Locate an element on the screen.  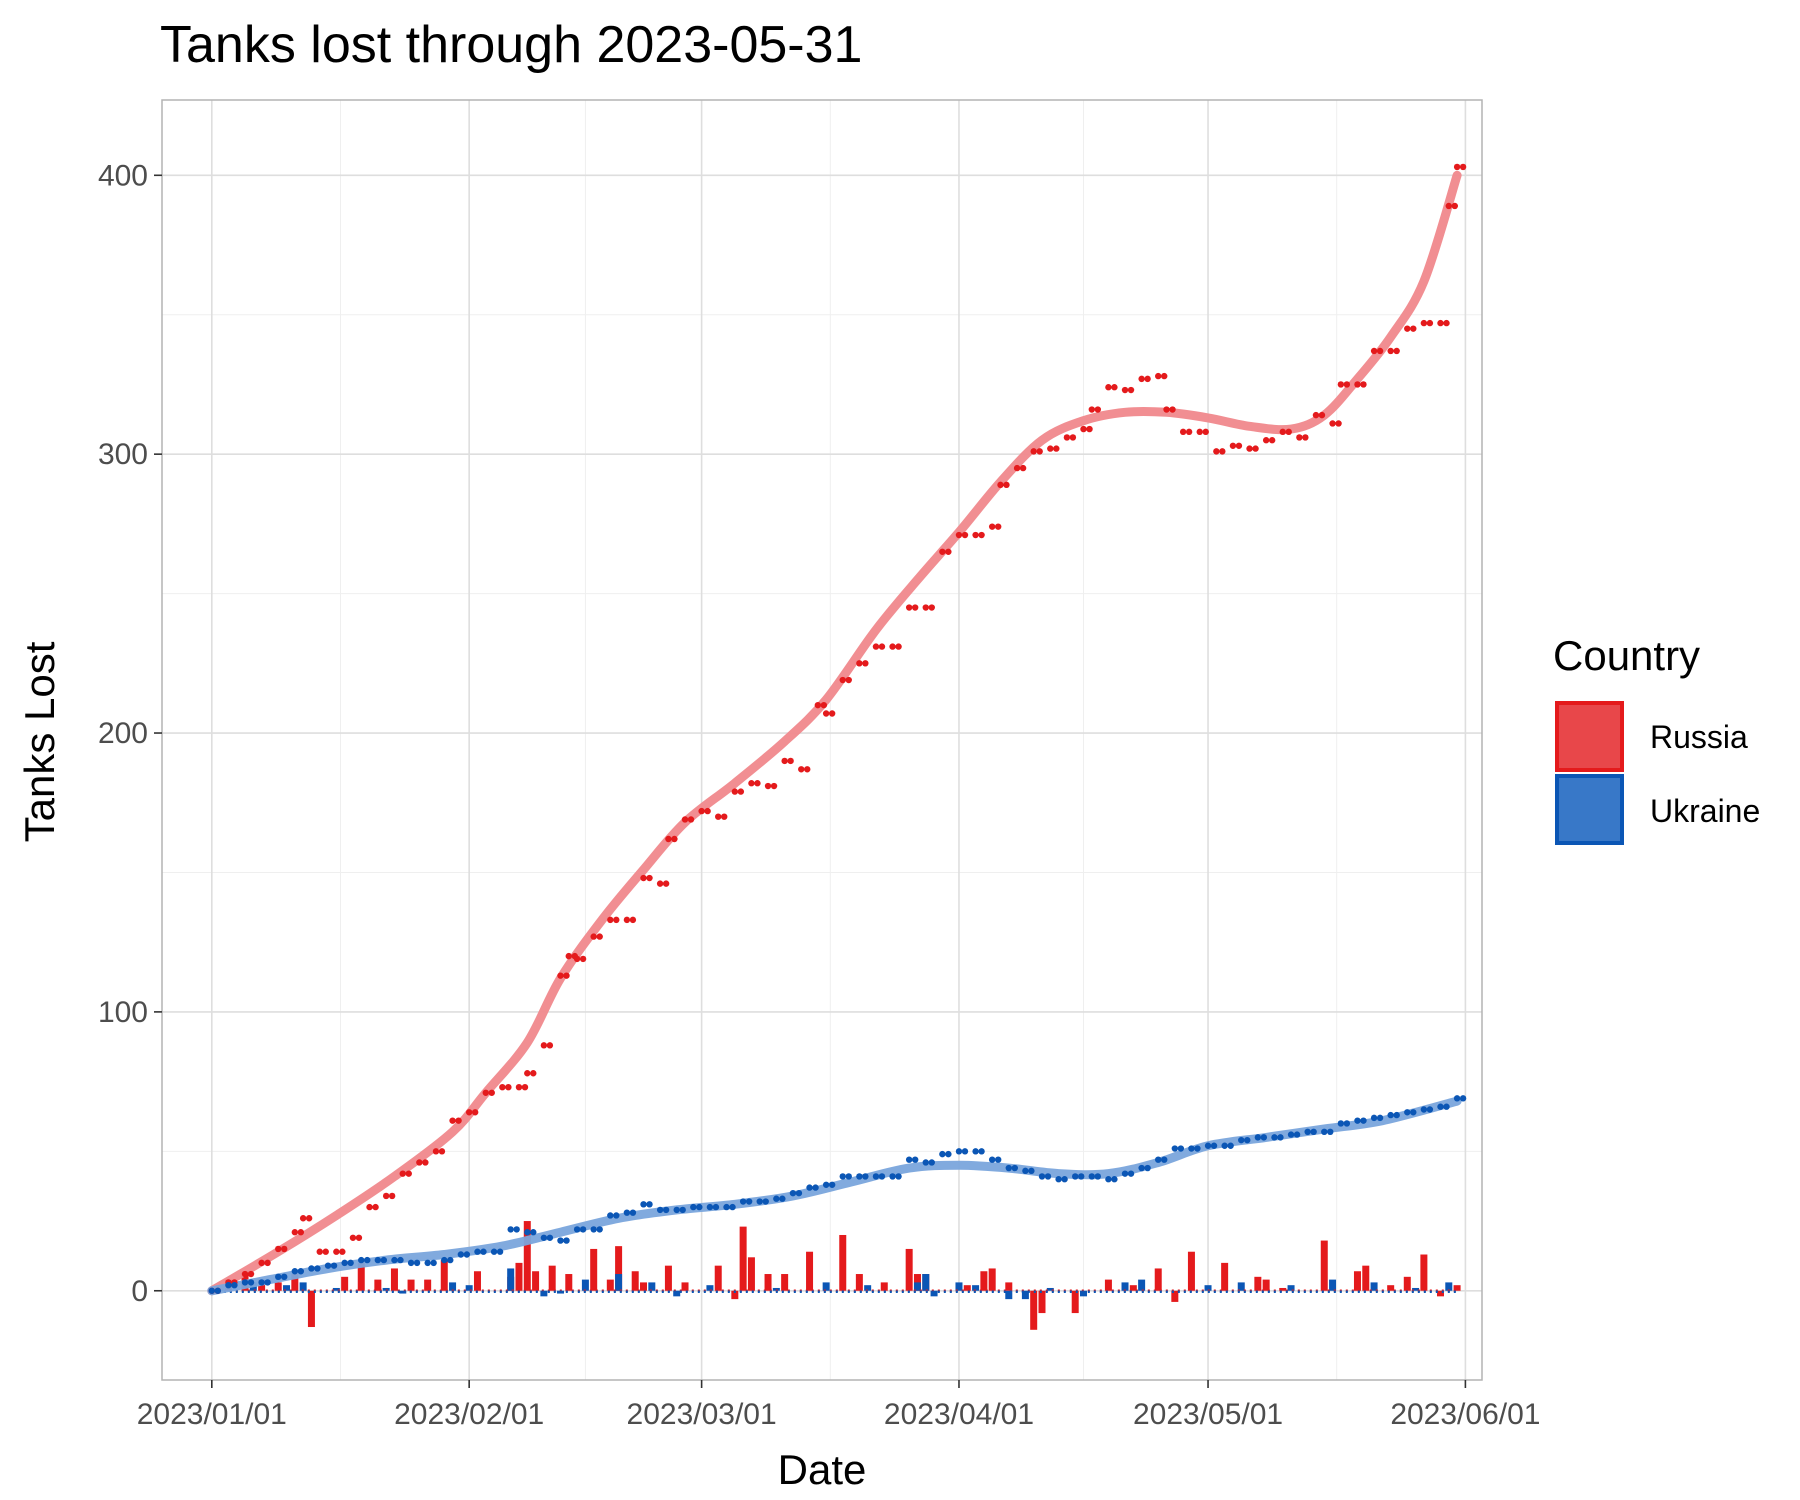
cumulative-points-ukraine is located at coordinates (837, 1194).